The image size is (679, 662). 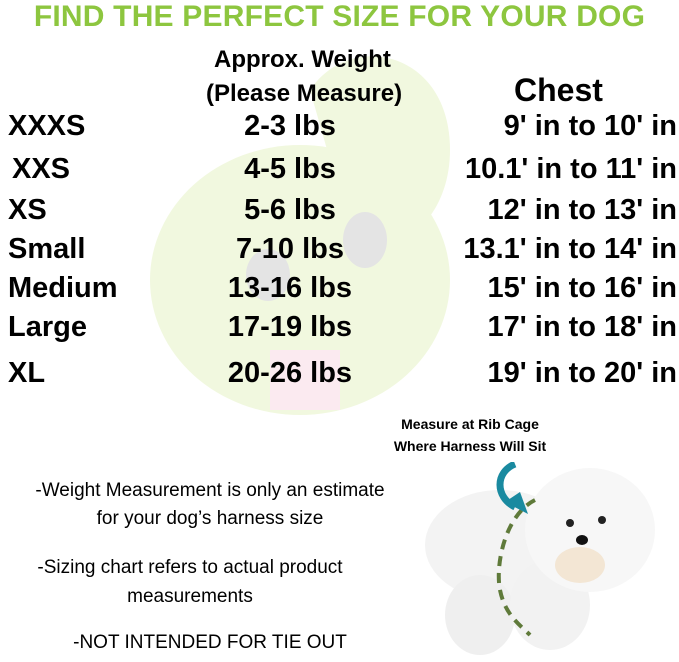 What do you see at coordinates (290, 169) in the screenshot?
I see `weight-value: 4-5 lbs` at bounding box center [290, 169].